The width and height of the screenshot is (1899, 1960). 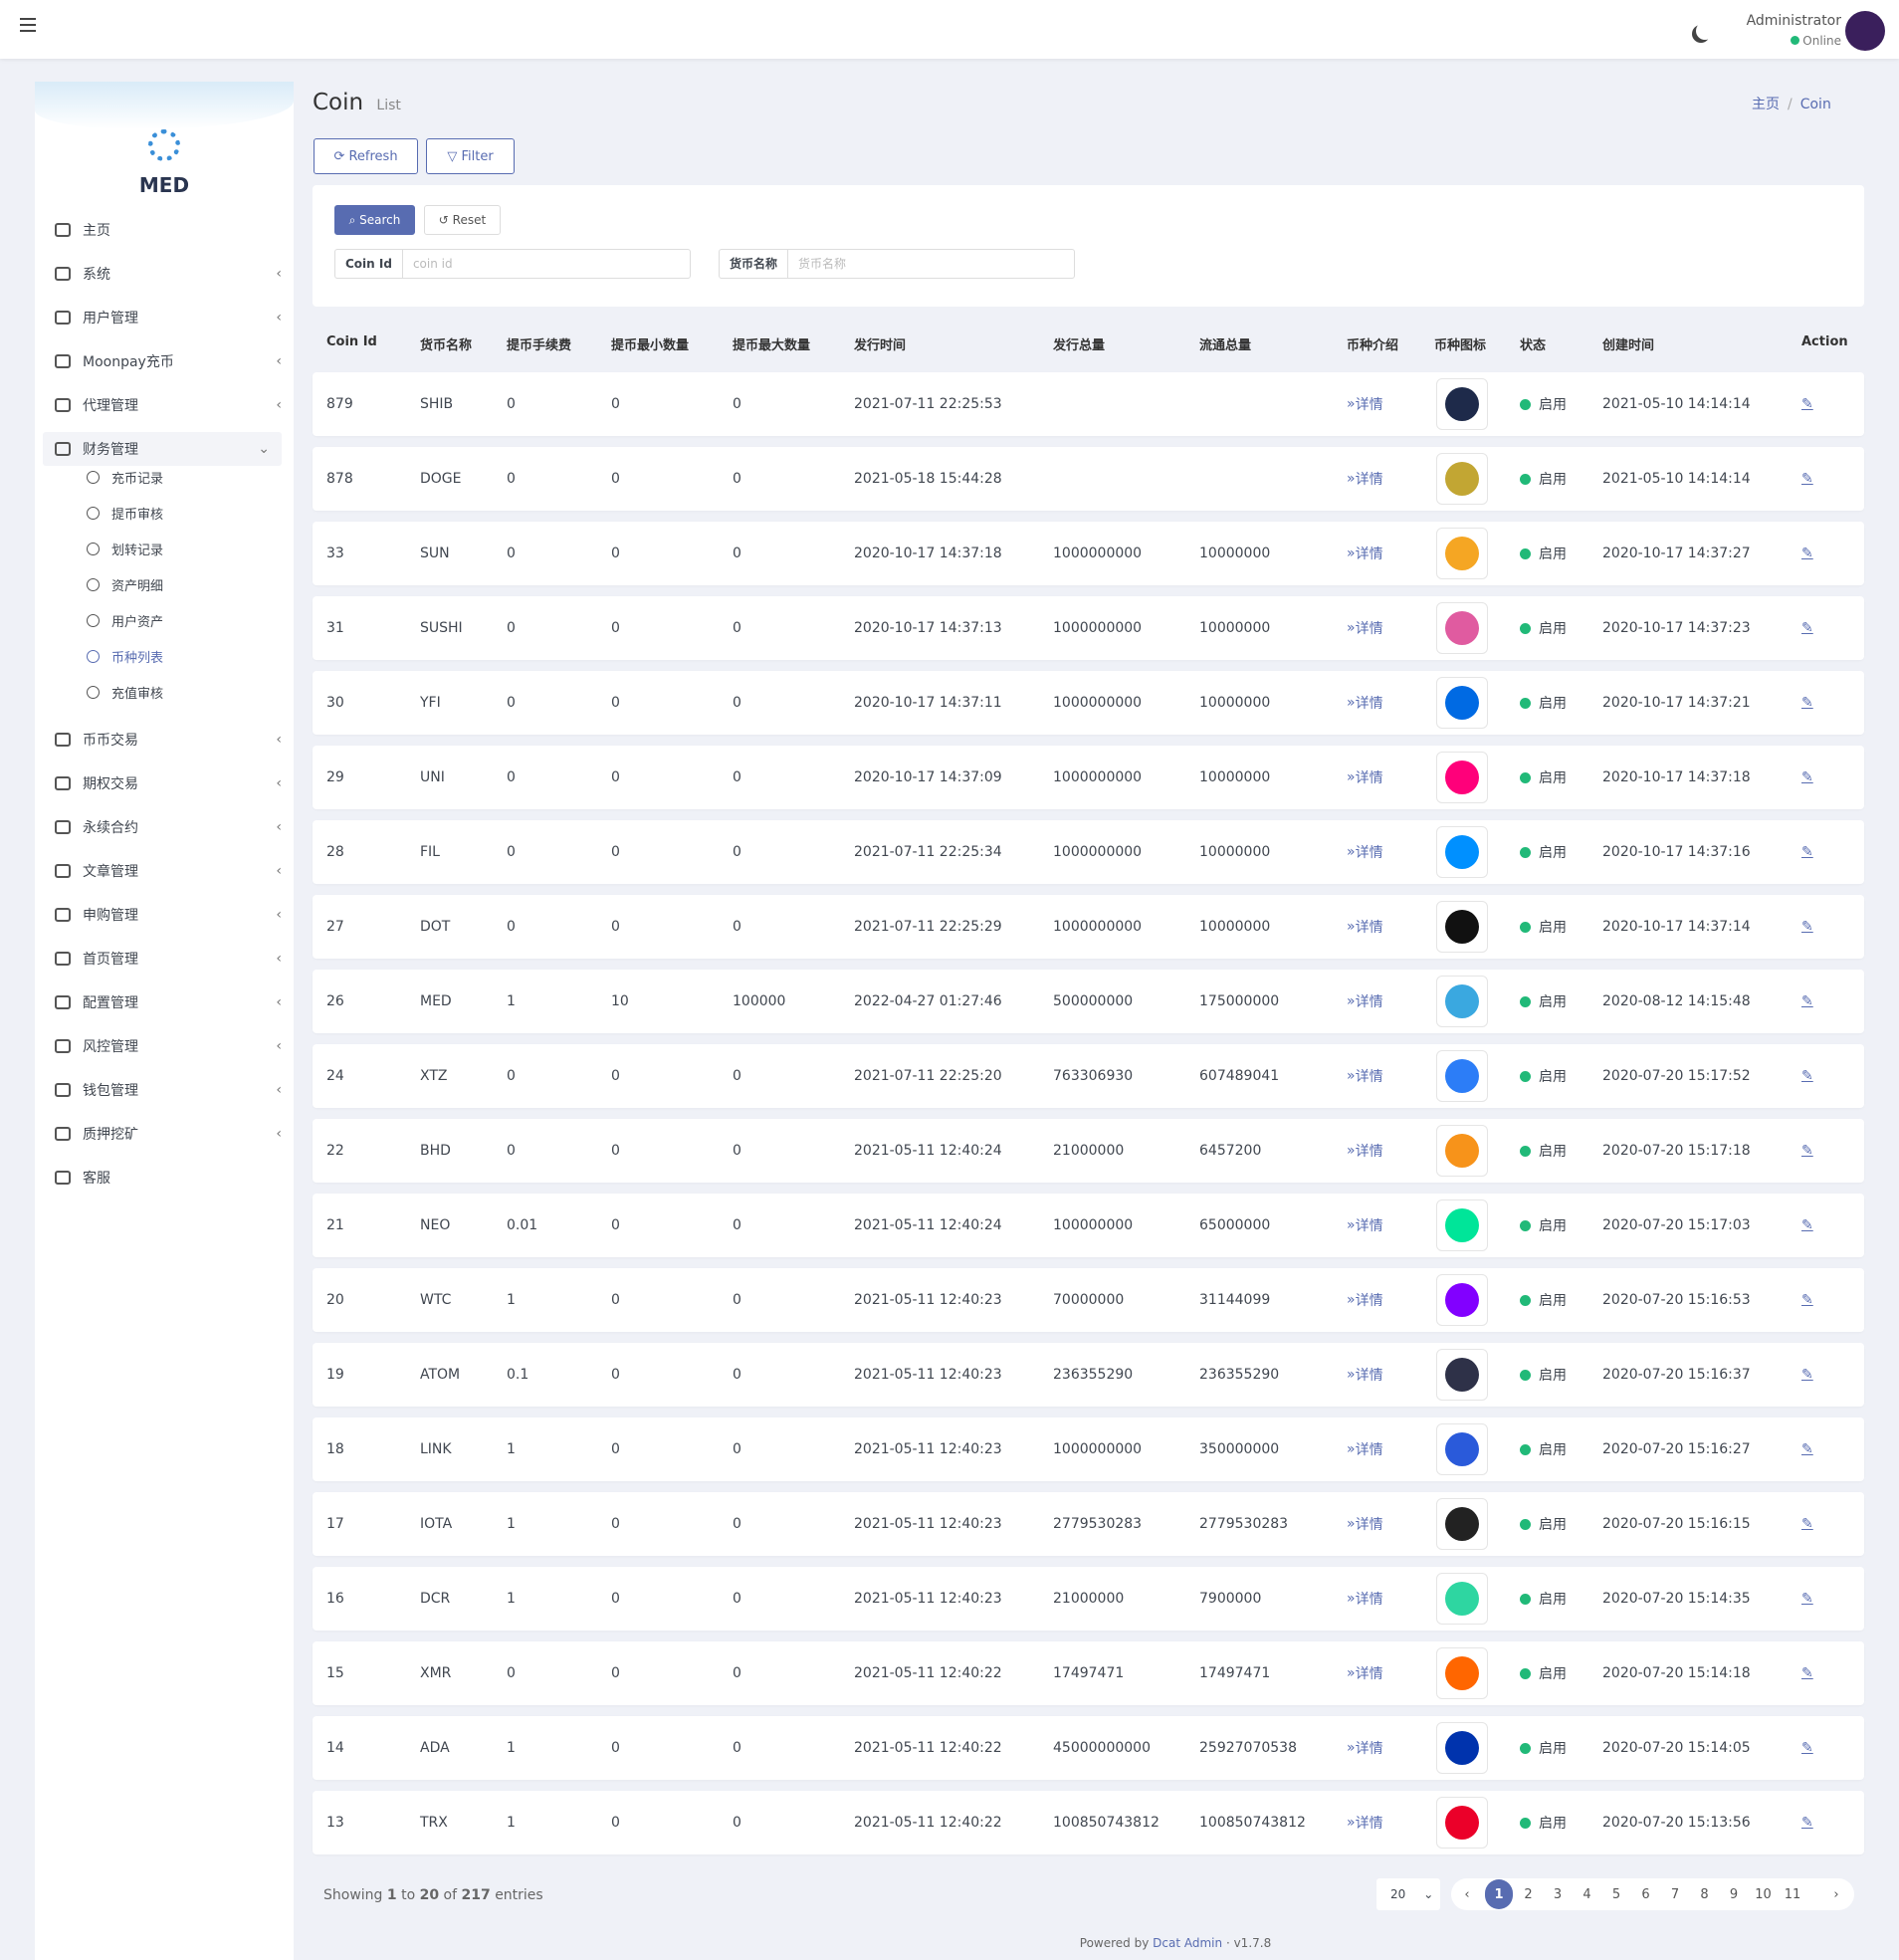 What do you see at coordinates (174, 405) in the screenshot?
I see `menu-item: 代理管理 ‹` at bounding box center [174, 405].